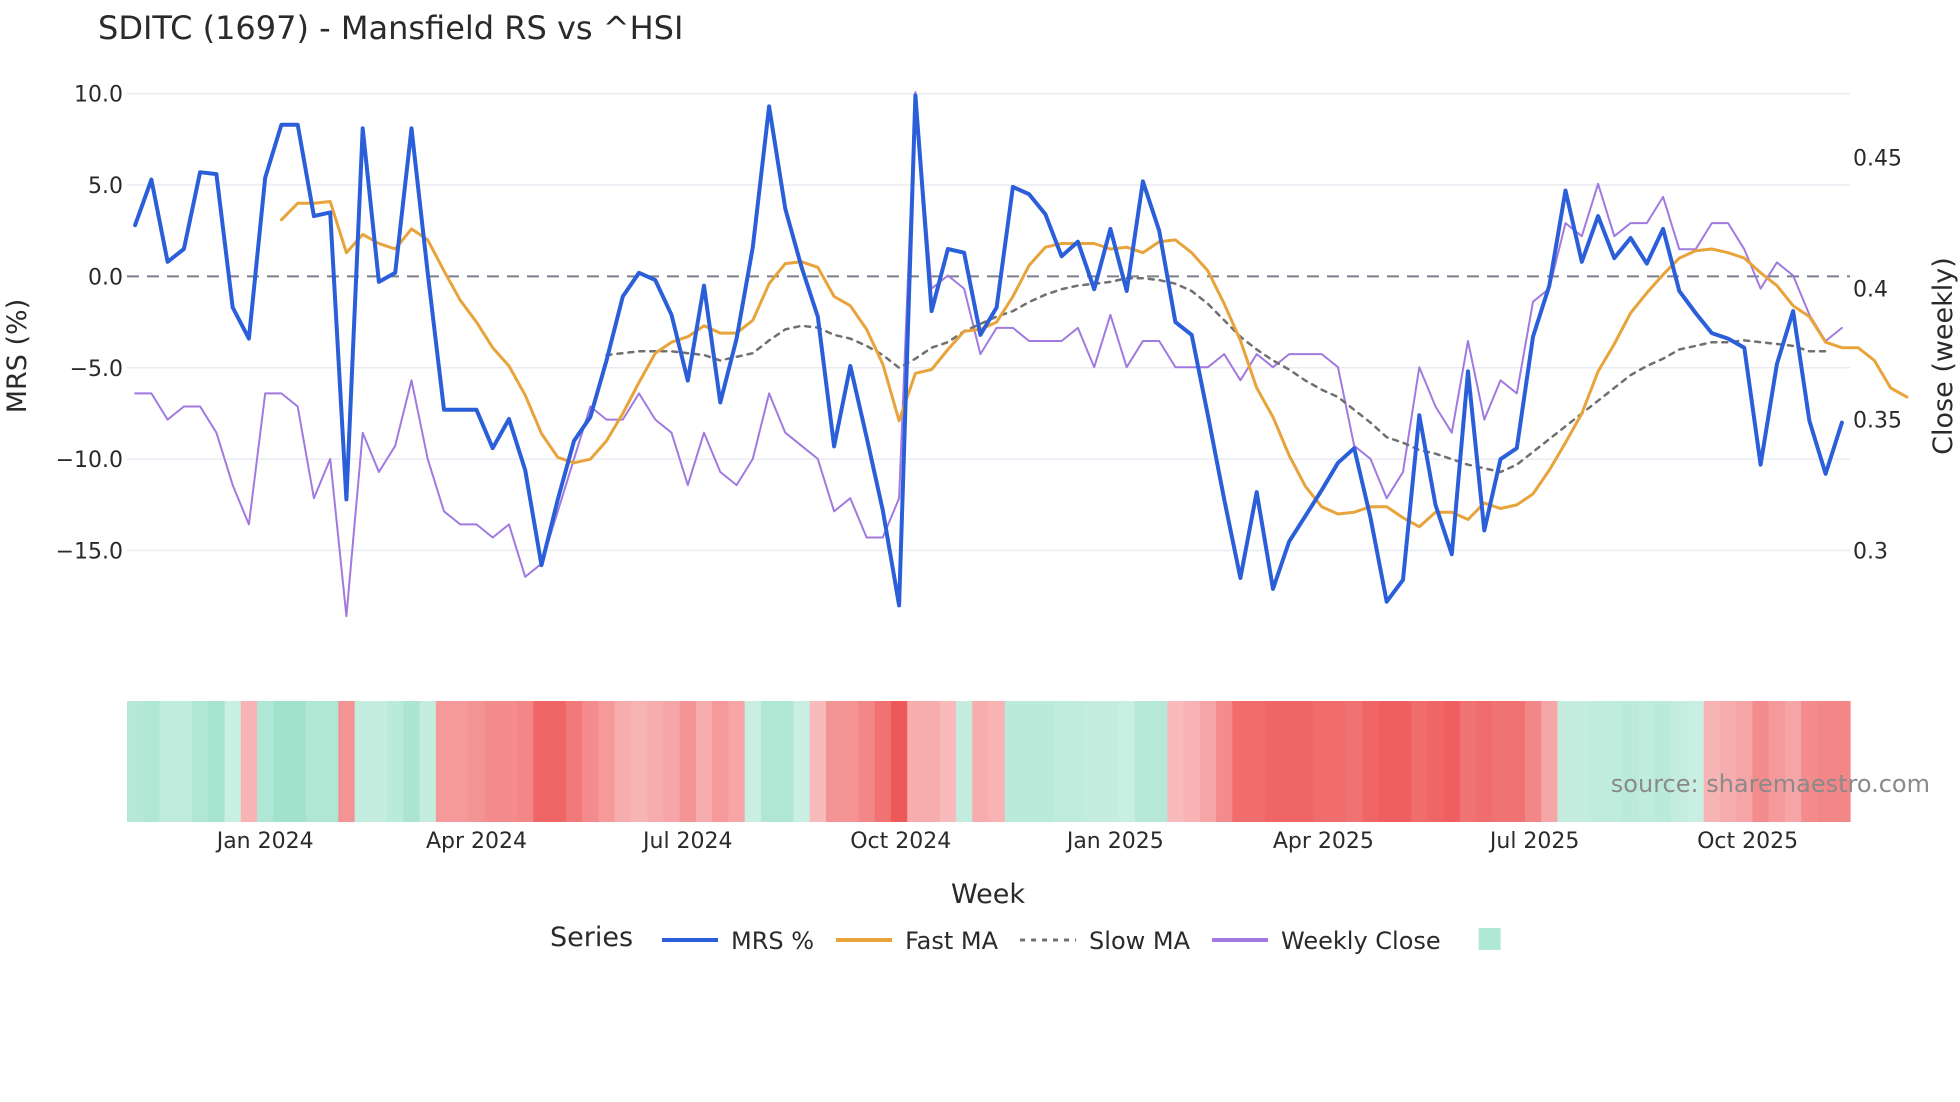  I want to click on x-tick-label: Jul 2025, so click(1534, 841).